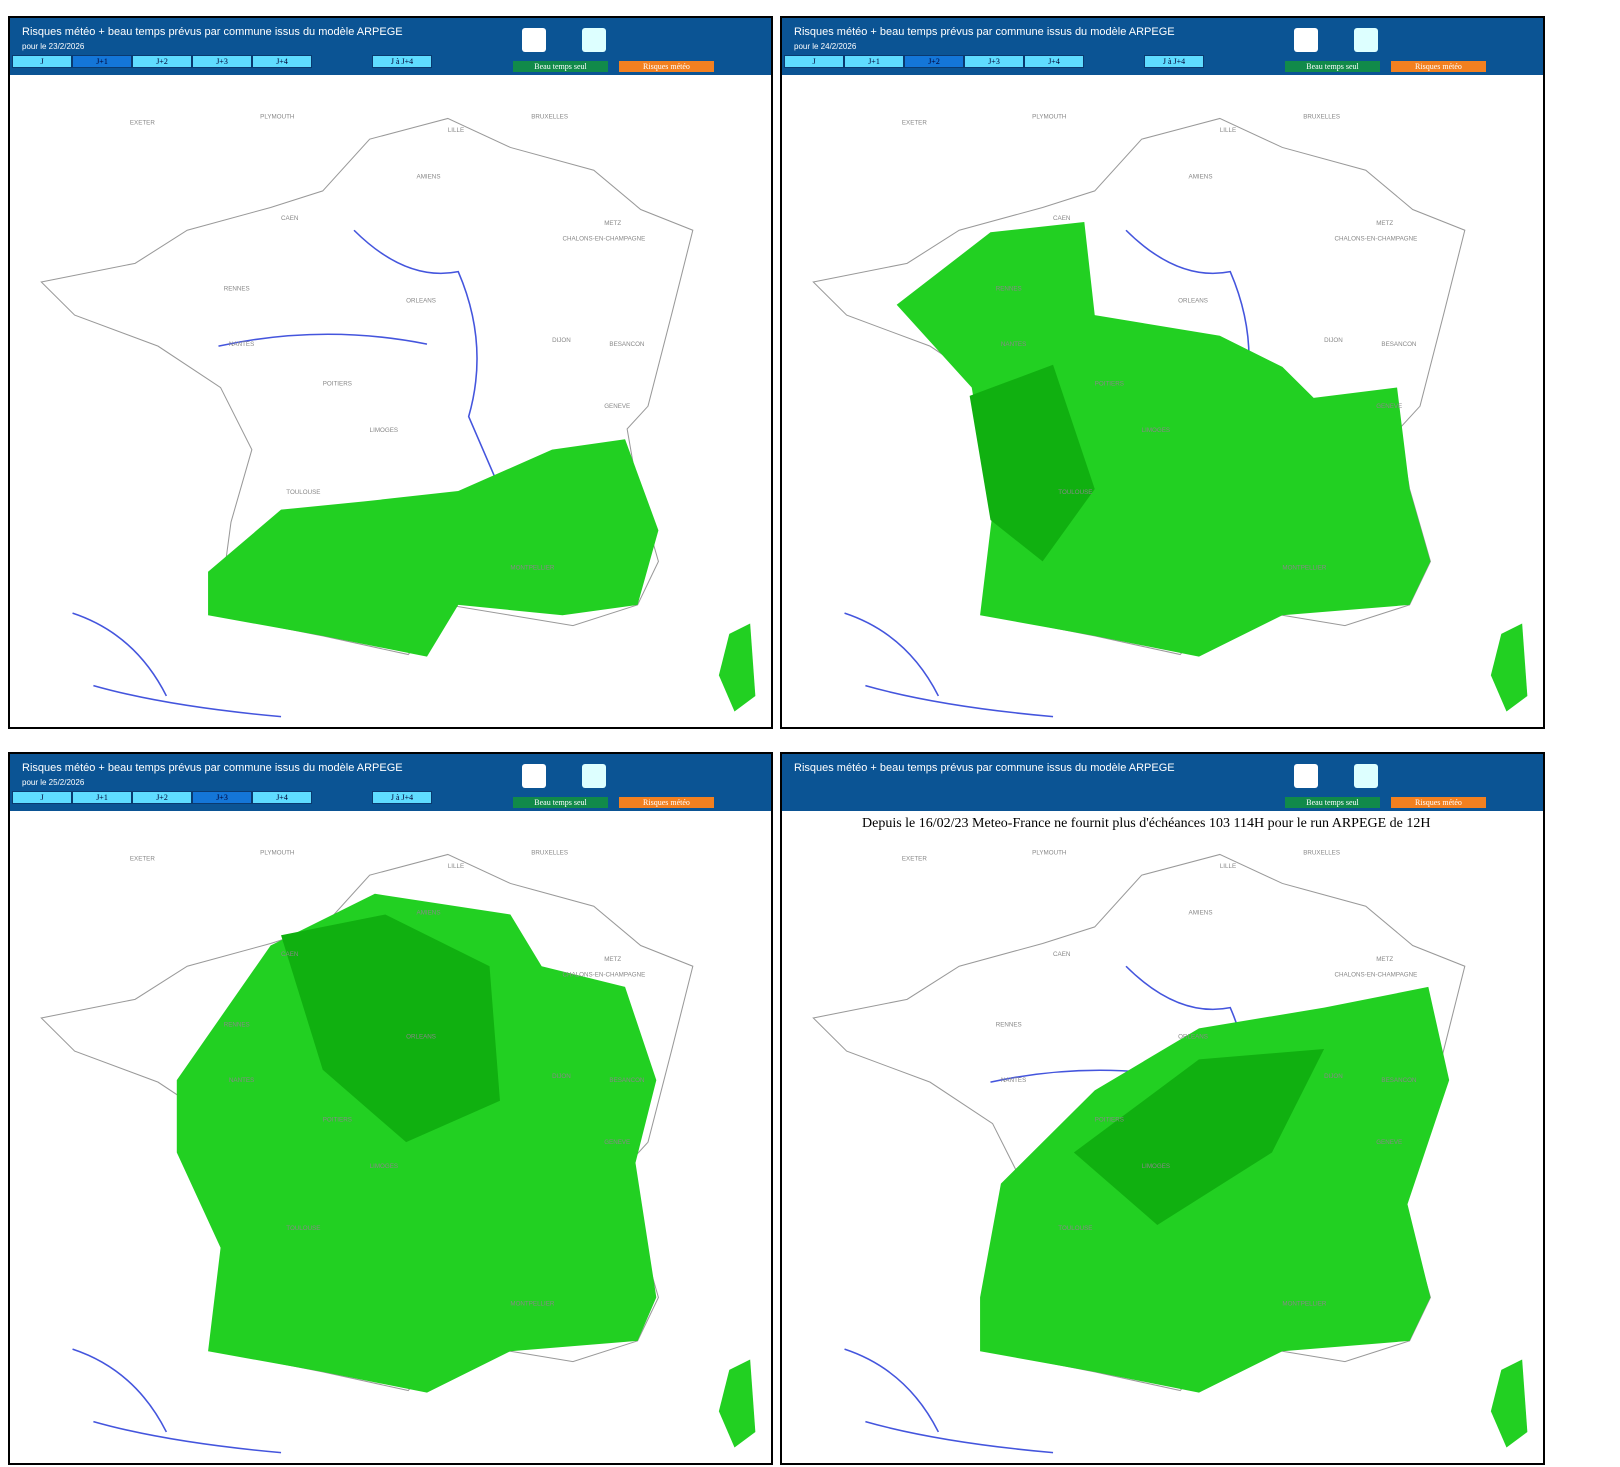  I want to click on city-label: AMIENS, so click(1201, 177).